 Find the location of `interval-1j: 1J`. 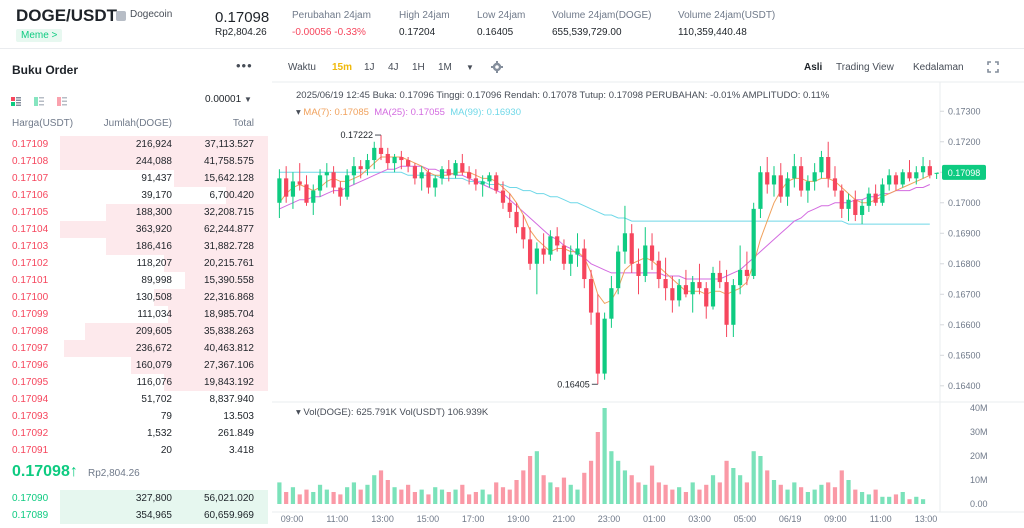

interval-1j: 1J is located at coordinates (369, 67).